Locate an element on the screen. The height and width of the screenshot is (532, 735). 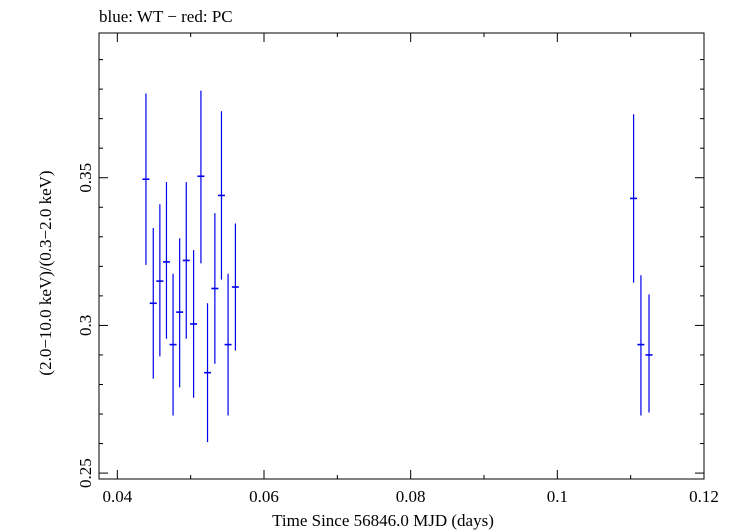
y-tick-label: 0.3 is located at coordinates (85, 325).